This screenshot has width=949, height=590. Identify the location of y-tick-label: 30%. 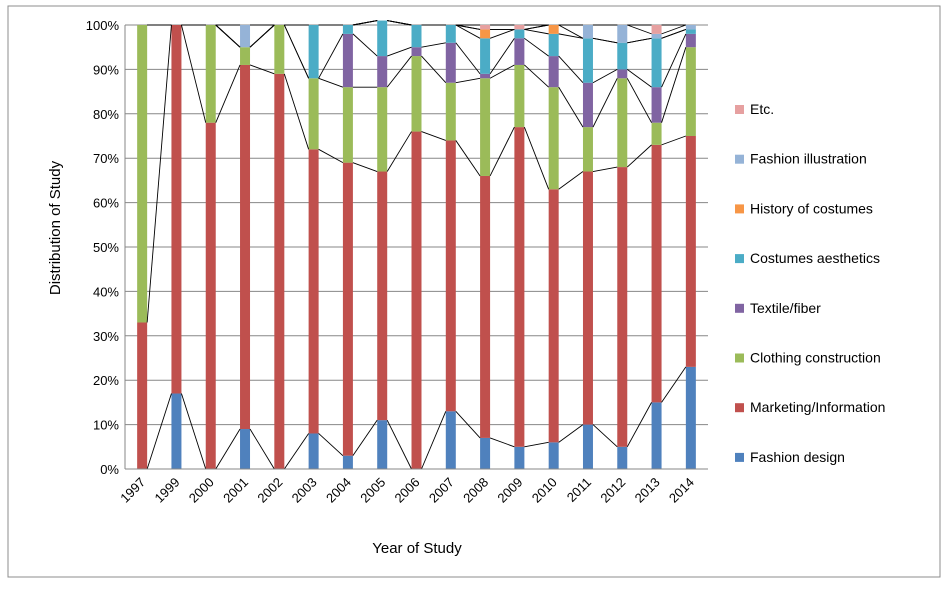
(106, 336).